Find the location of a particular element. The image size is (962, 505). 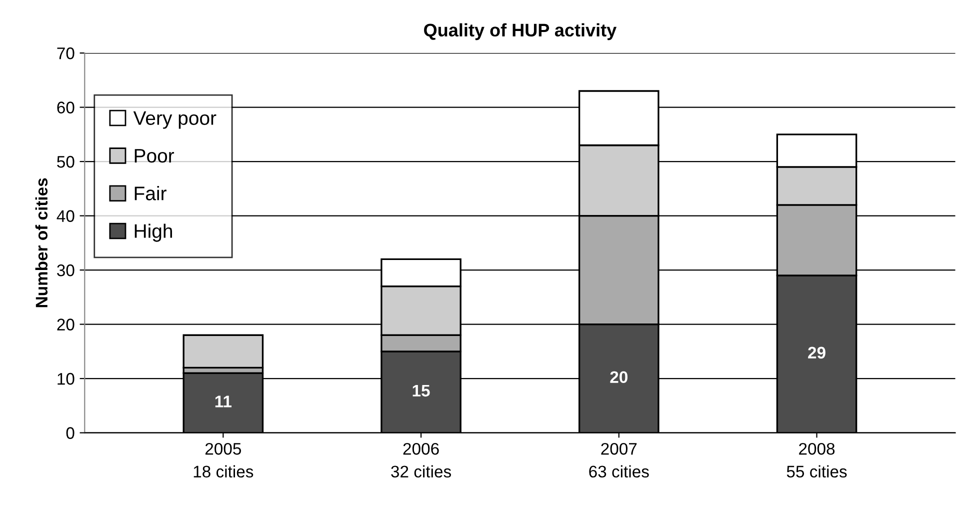

y-tick-label: 60 is located at coordinates (65, 108).